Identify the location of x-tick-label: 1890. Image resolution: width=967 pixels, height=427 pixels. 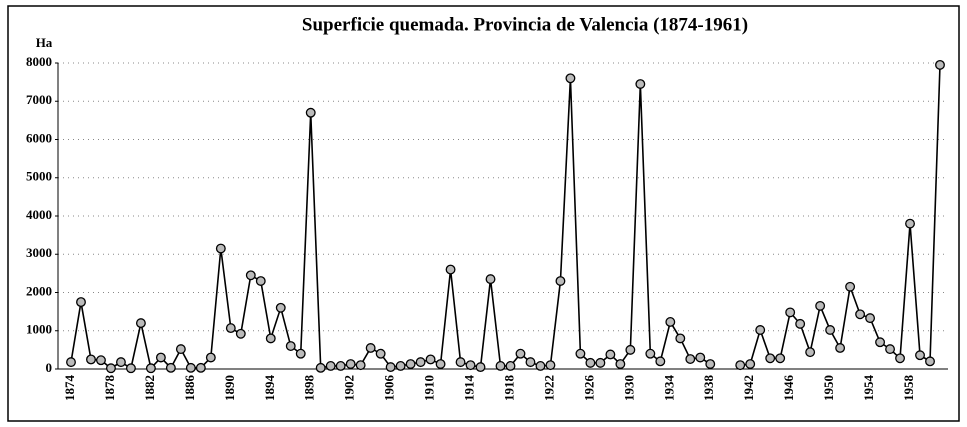
(229, 388).